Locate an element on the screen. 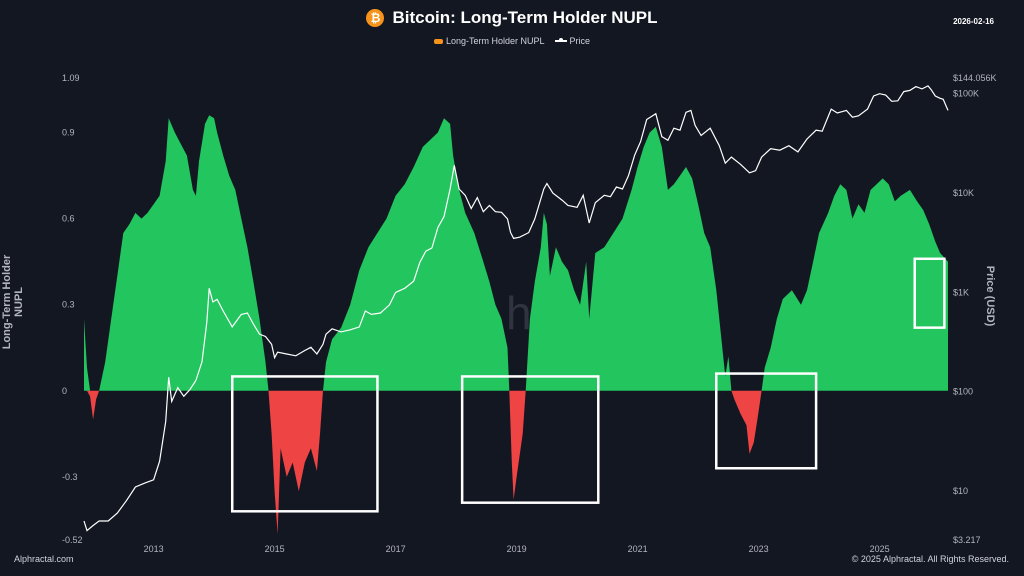 The height and width of the screenshot is (576, 1024). legend-item-price: Price is located at coordinates (572, 41).